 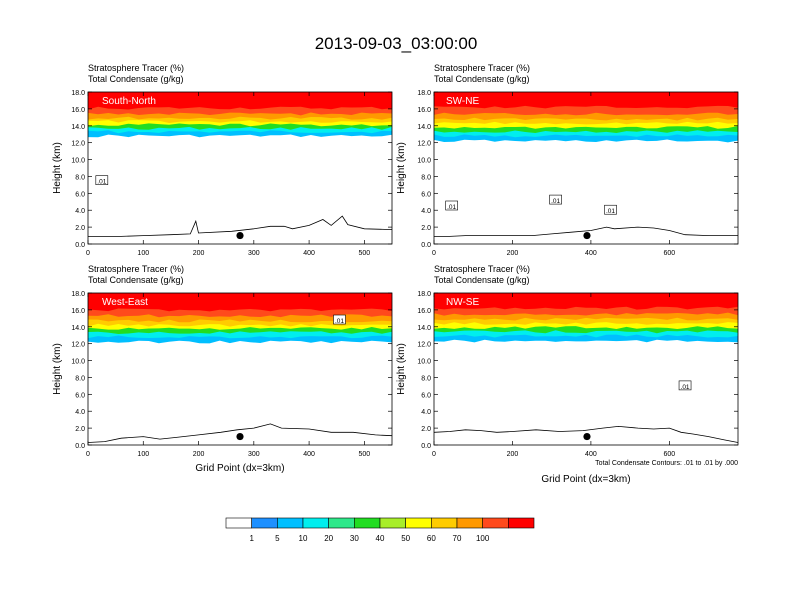 What do you see at coordinates (670, 454) in the screenshot?
I see `x-tick-label: 600` at bounding box center [670, 454].